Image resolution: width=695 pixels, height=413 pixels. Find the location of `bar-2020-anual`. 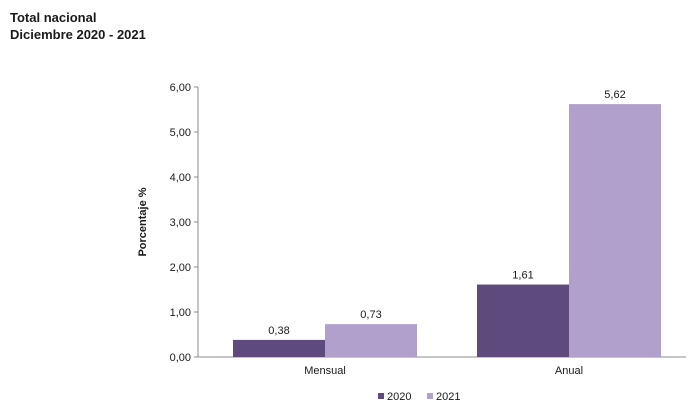

bar-2020-anual is located at coordinates (523, 320).